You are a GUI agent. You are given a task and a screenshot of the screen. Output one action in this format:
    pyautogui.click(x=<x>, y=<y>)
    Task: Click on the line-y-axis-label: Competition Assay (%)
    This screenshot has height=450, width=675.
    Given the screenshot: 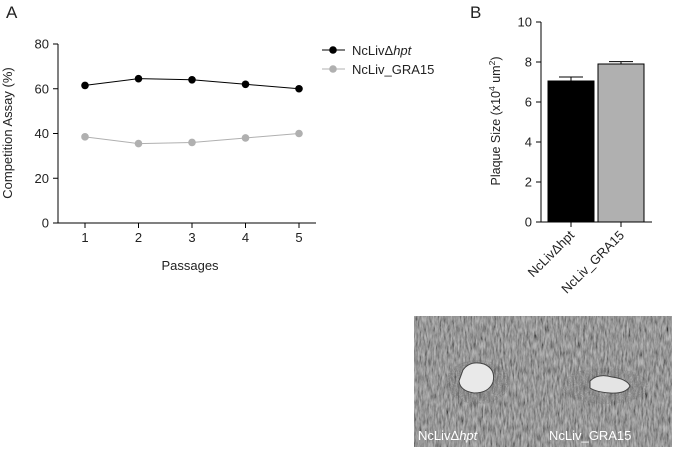 What is the action you would take?
    pyautogui.click(x=7, y=133)
    